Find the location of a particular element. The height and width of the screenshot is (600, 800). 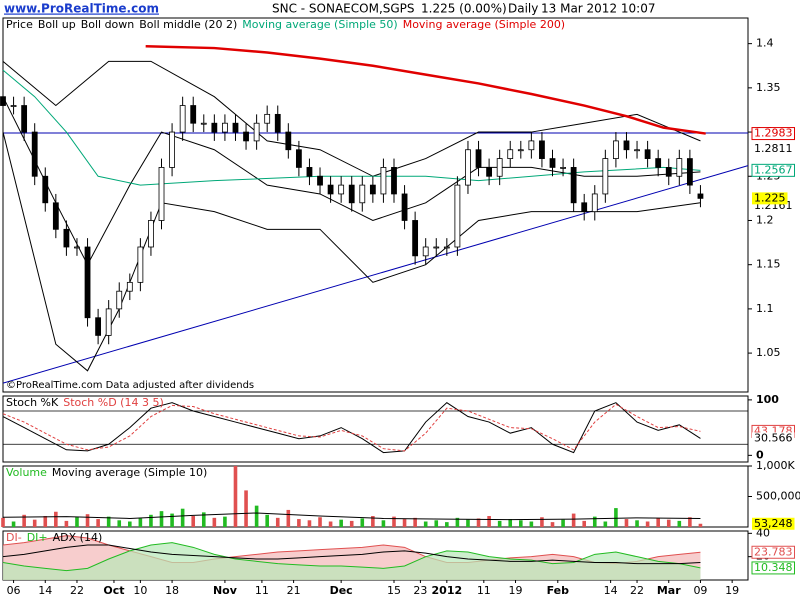

y-tick-label: 1.35 is located at coordinates (768, 87).